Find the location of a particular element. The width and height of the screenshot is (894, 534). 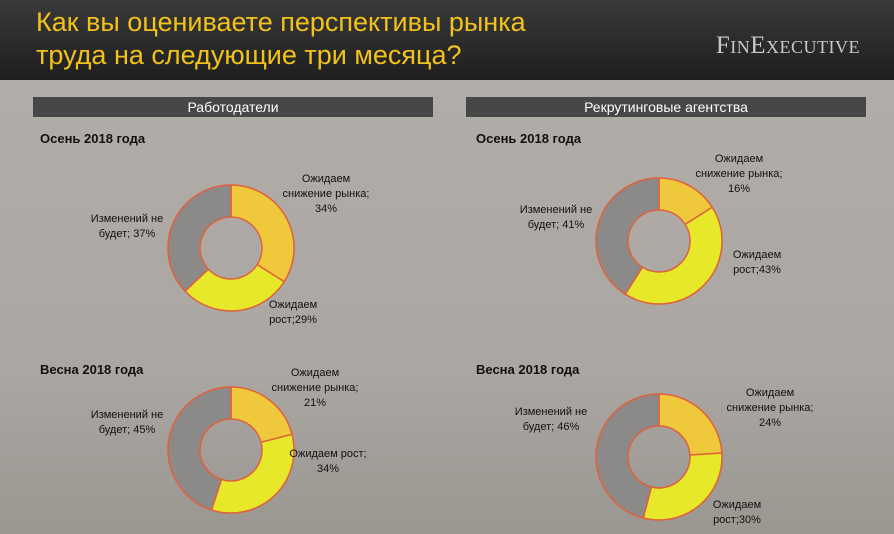

section-header: Рекрутинговые агентства is located at coordinates (666, 107).